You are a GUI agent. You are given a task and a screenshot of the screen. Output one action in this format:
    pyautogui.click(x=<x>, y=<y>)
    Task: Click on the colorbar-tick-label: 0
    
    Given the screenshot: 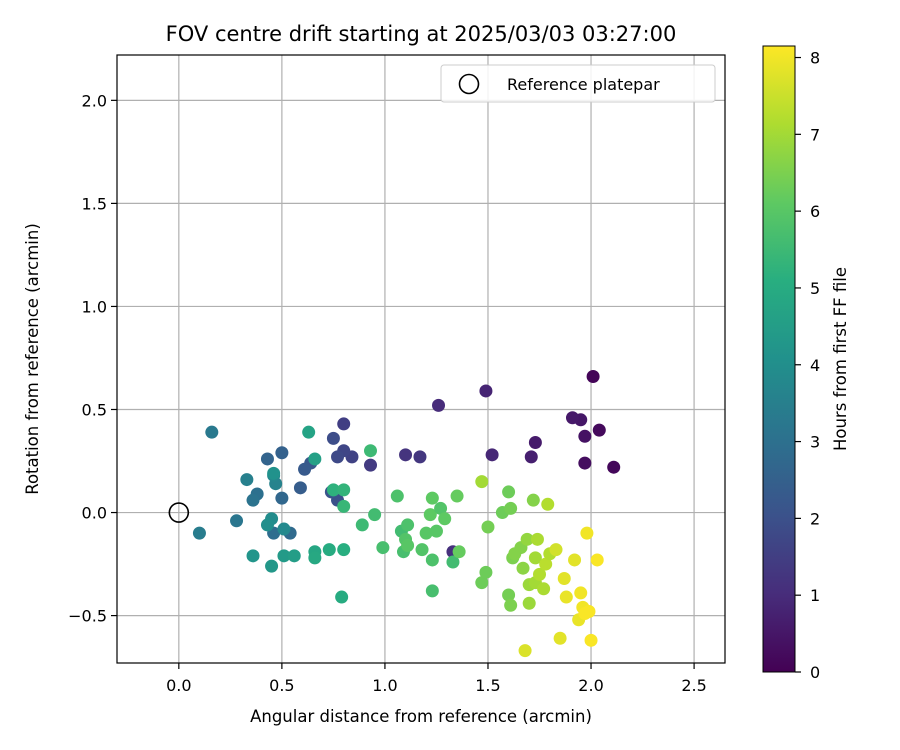 What is the action you would take?
    pyautogui.click(x=815, y=672)
    